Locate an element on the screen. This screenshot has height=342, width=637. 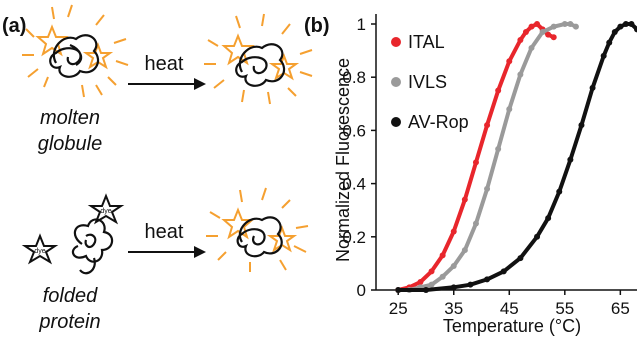
x-ticks: 25 35 45 55 65 is located at coordinates (509, 304).